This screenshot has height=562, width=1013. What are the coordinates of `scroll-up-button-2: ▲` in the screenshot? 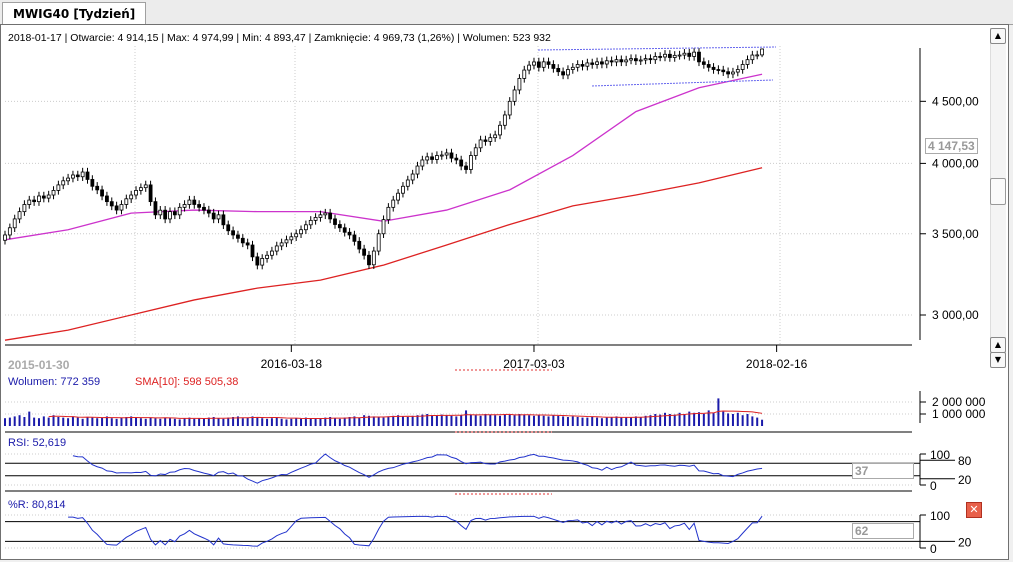 It's located at (998, 345).